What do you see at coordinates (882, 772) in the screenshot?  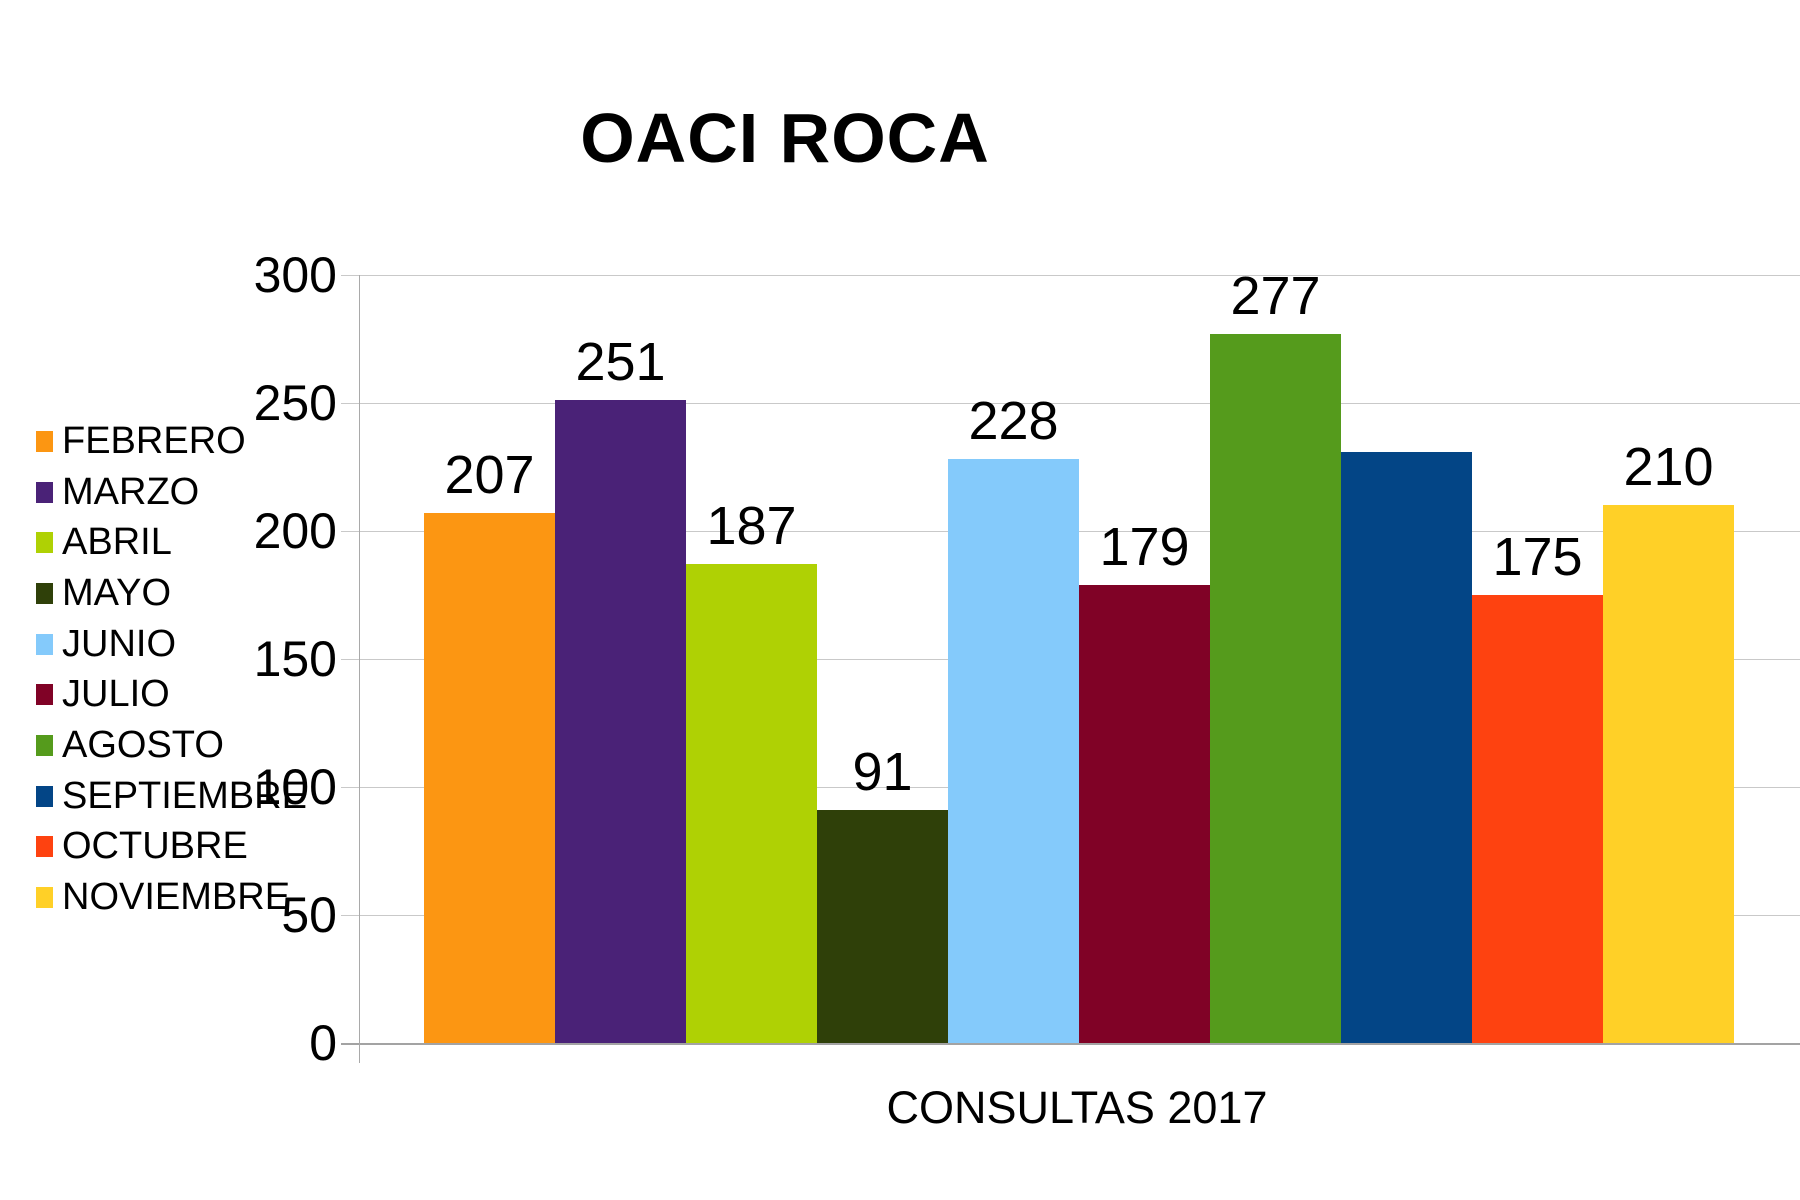 I see `bar-value-label: 91` at bounding box center [882, 772].